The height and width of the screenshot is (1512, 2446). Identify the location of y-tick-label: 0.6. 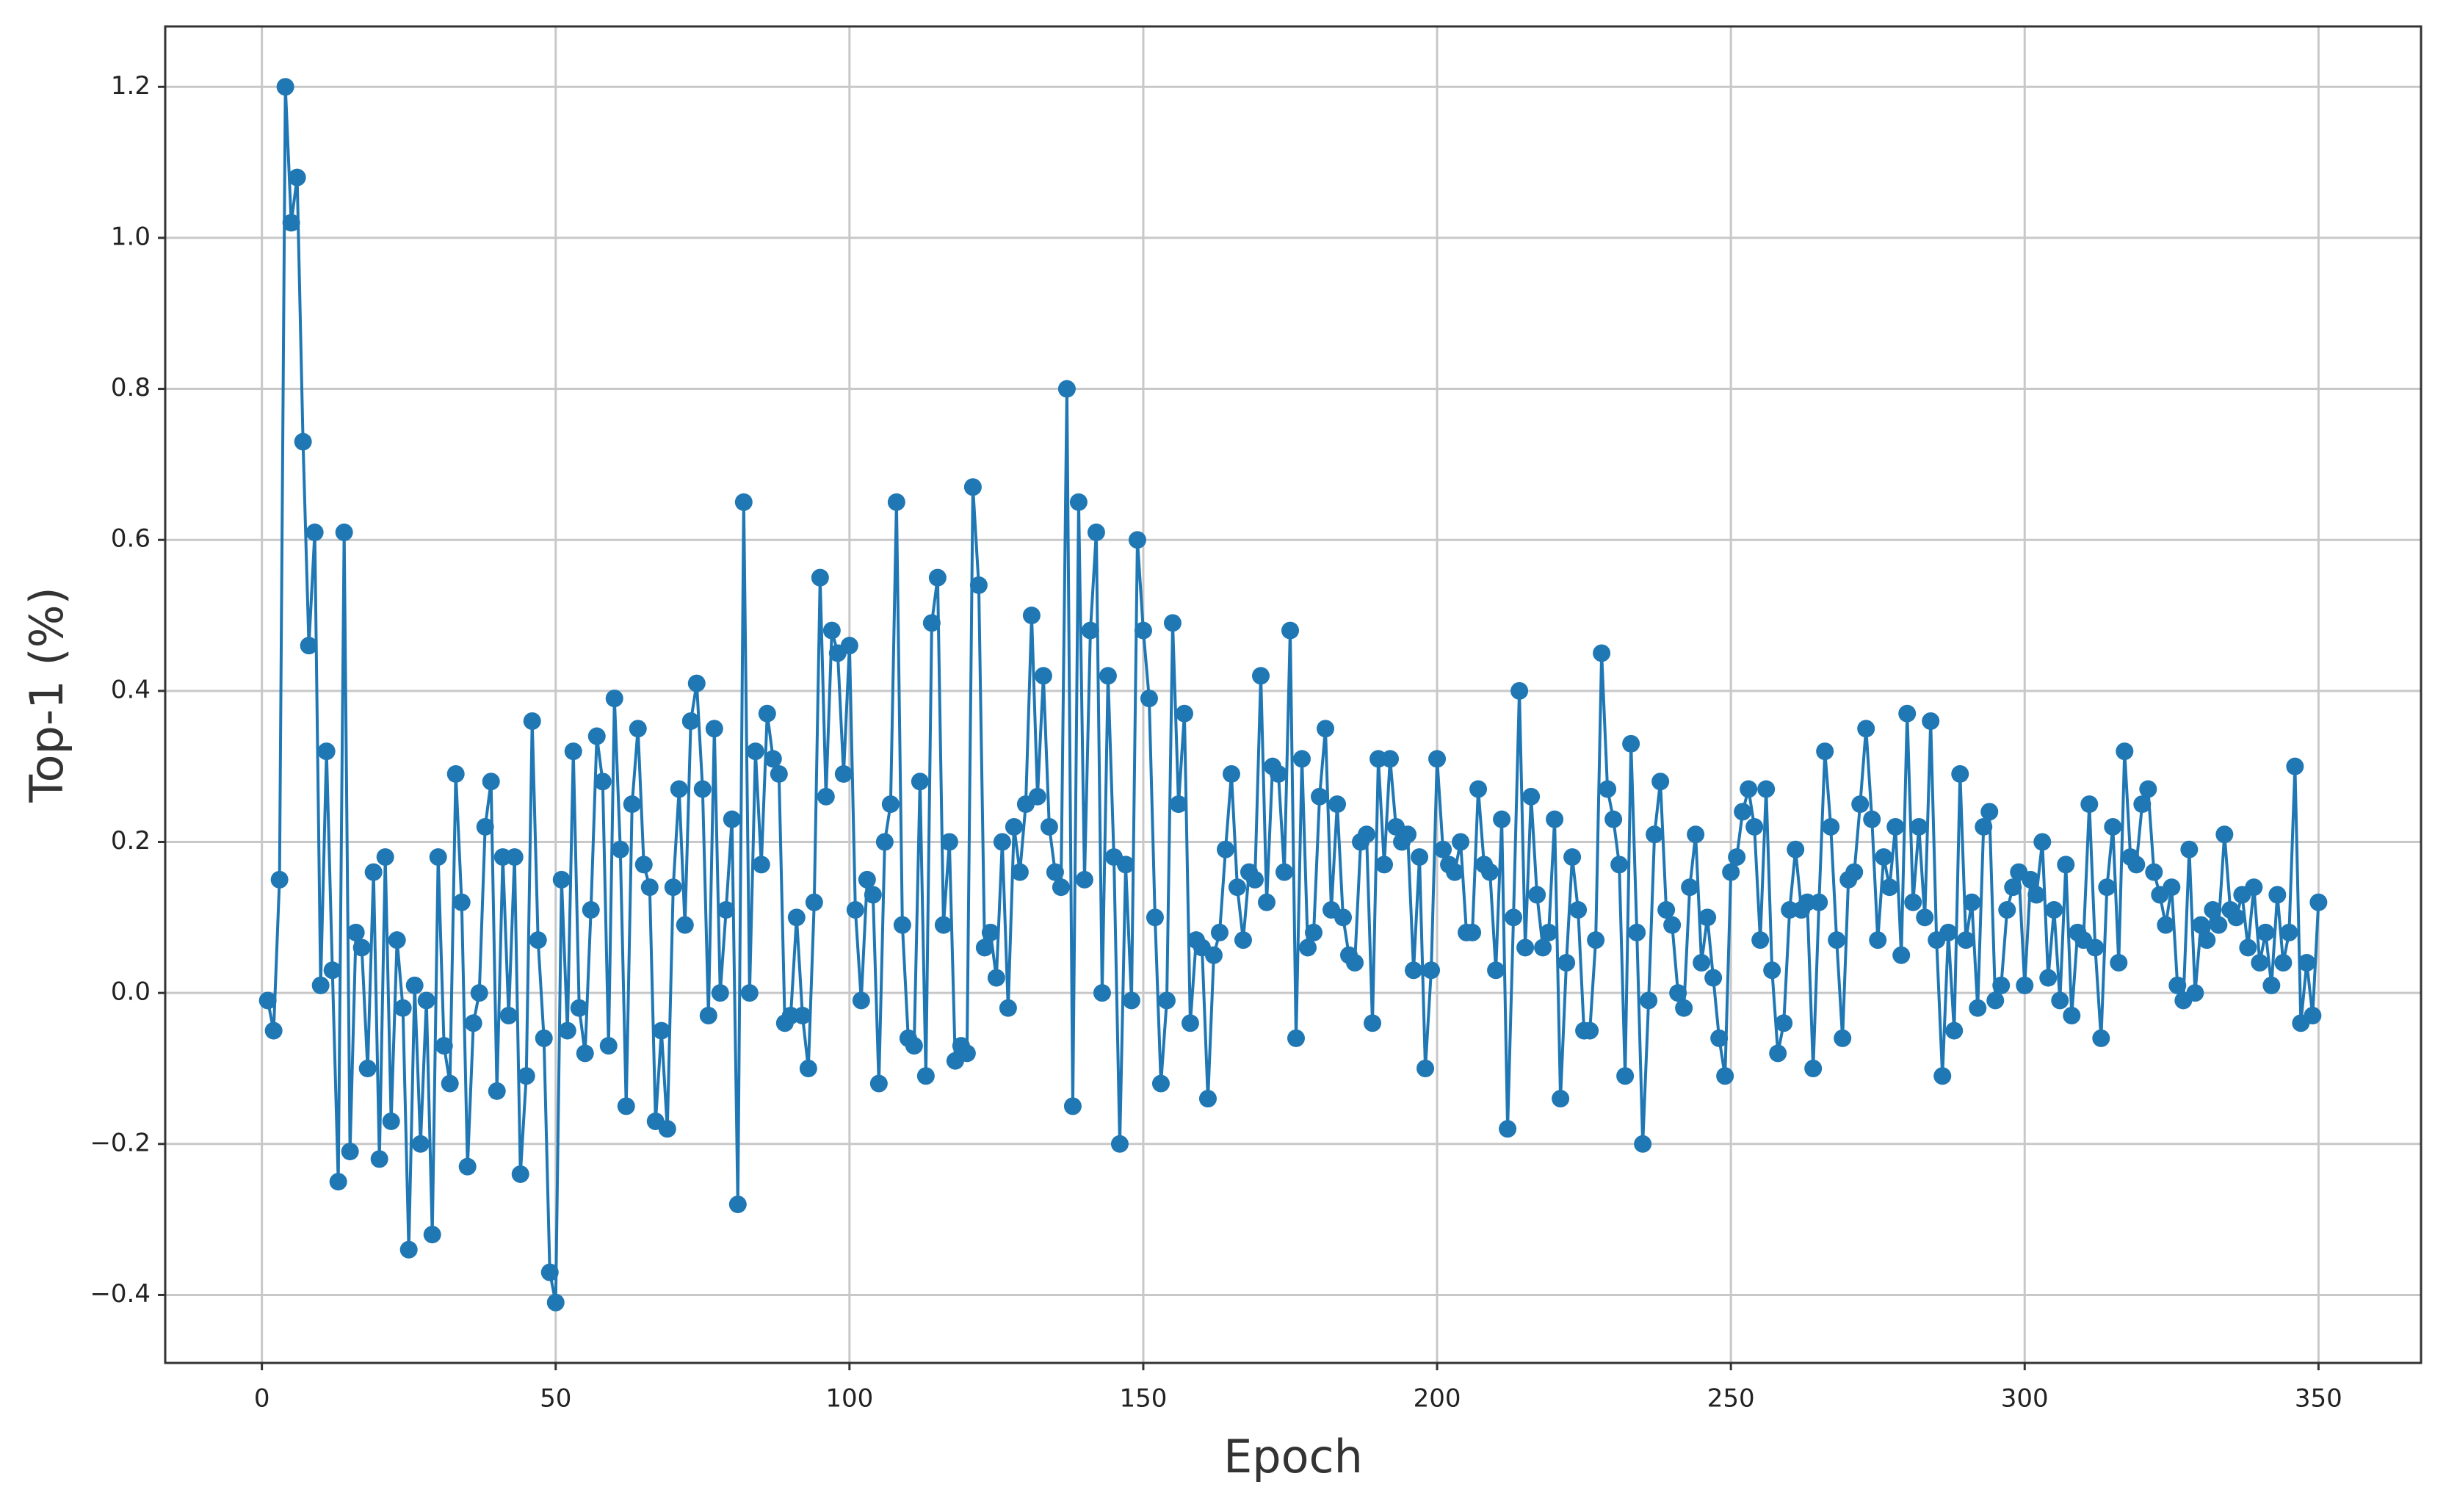
(131, 539).